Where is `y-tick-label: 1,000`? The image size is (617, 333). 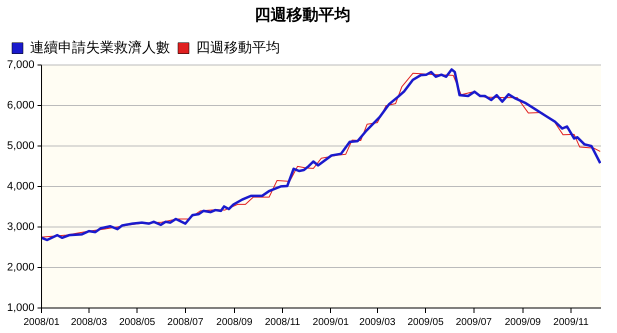 y-tick-label: 1,000 is located at coordinates (20, 308).